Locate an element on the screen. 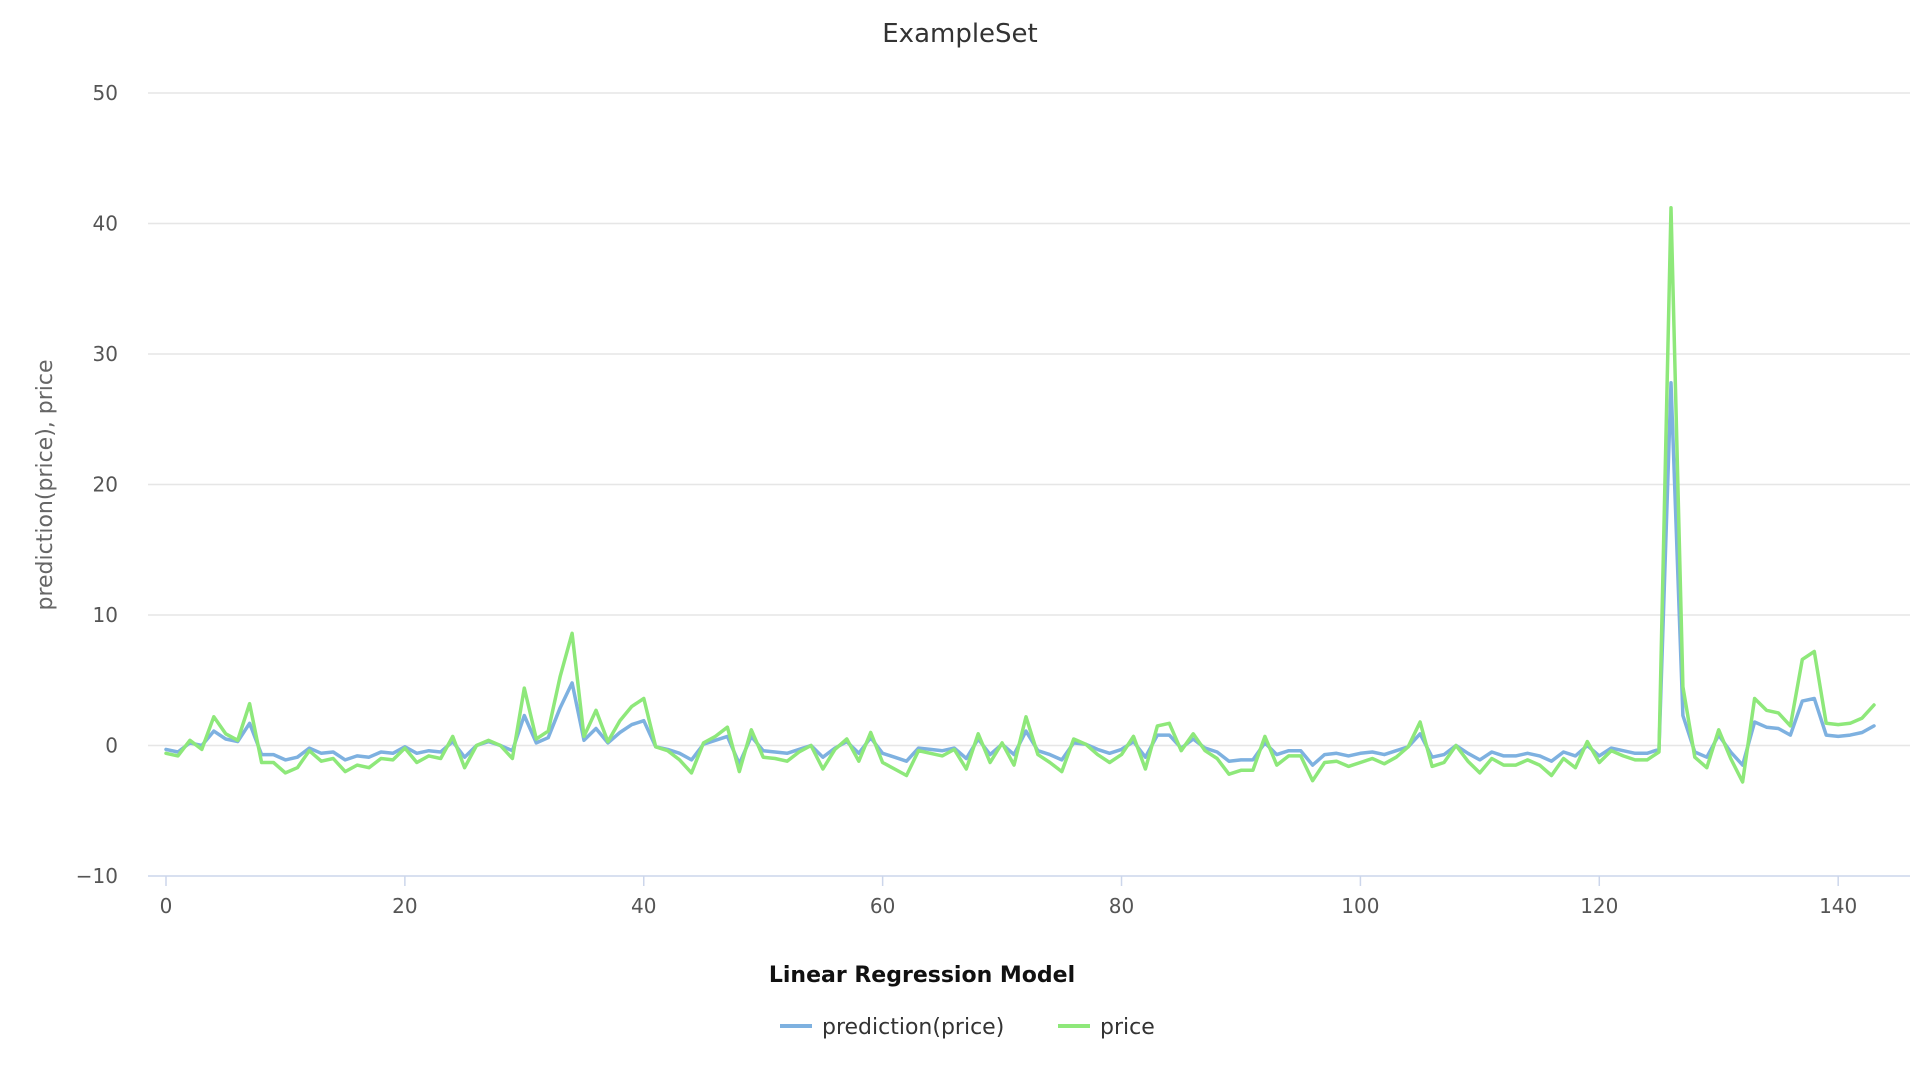  y-tick-label: −10 is located at coordinates (97, 876).